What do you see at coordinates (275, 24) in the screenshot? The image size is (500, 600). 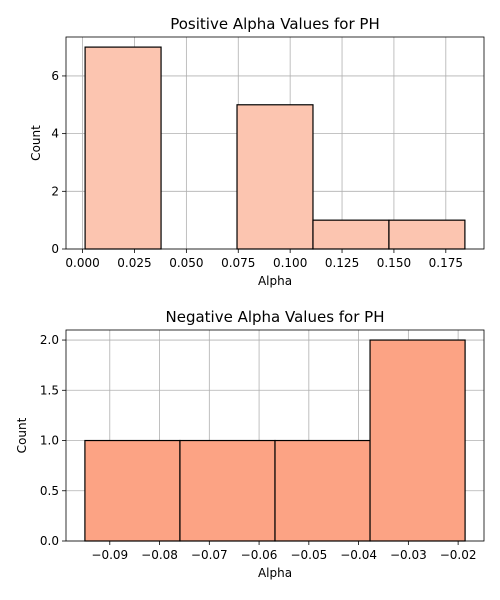 I see `chart-title: Positive Alpha Values for PH` at bounding box center [275, 24].